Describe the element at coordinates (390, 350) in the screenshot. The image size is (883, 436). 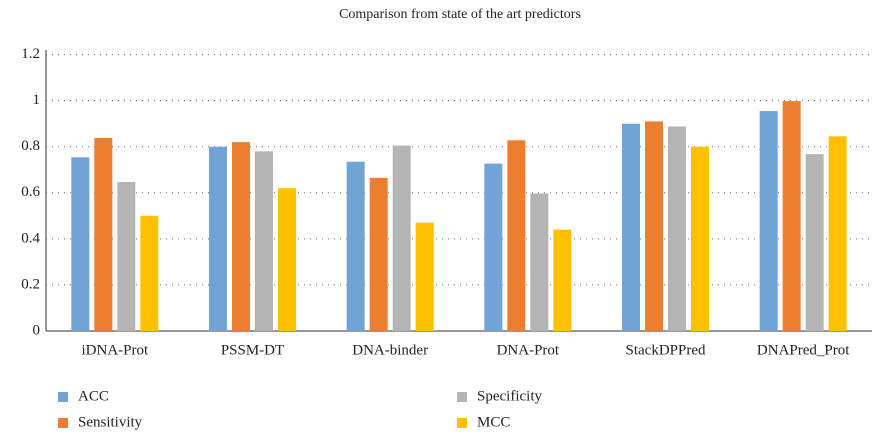
I see `x-tick-label: DNA-binder` at that location.